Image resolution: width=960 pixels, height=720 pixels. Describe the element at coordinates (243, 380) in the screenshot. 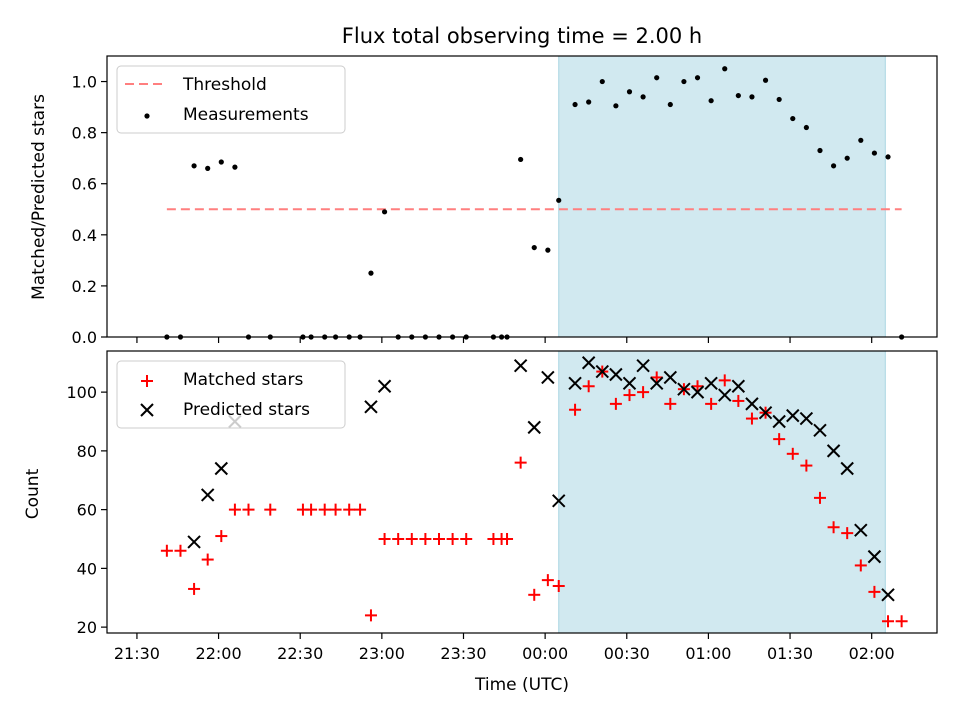

I see `legend-matched-label: Matched stars` at that location.